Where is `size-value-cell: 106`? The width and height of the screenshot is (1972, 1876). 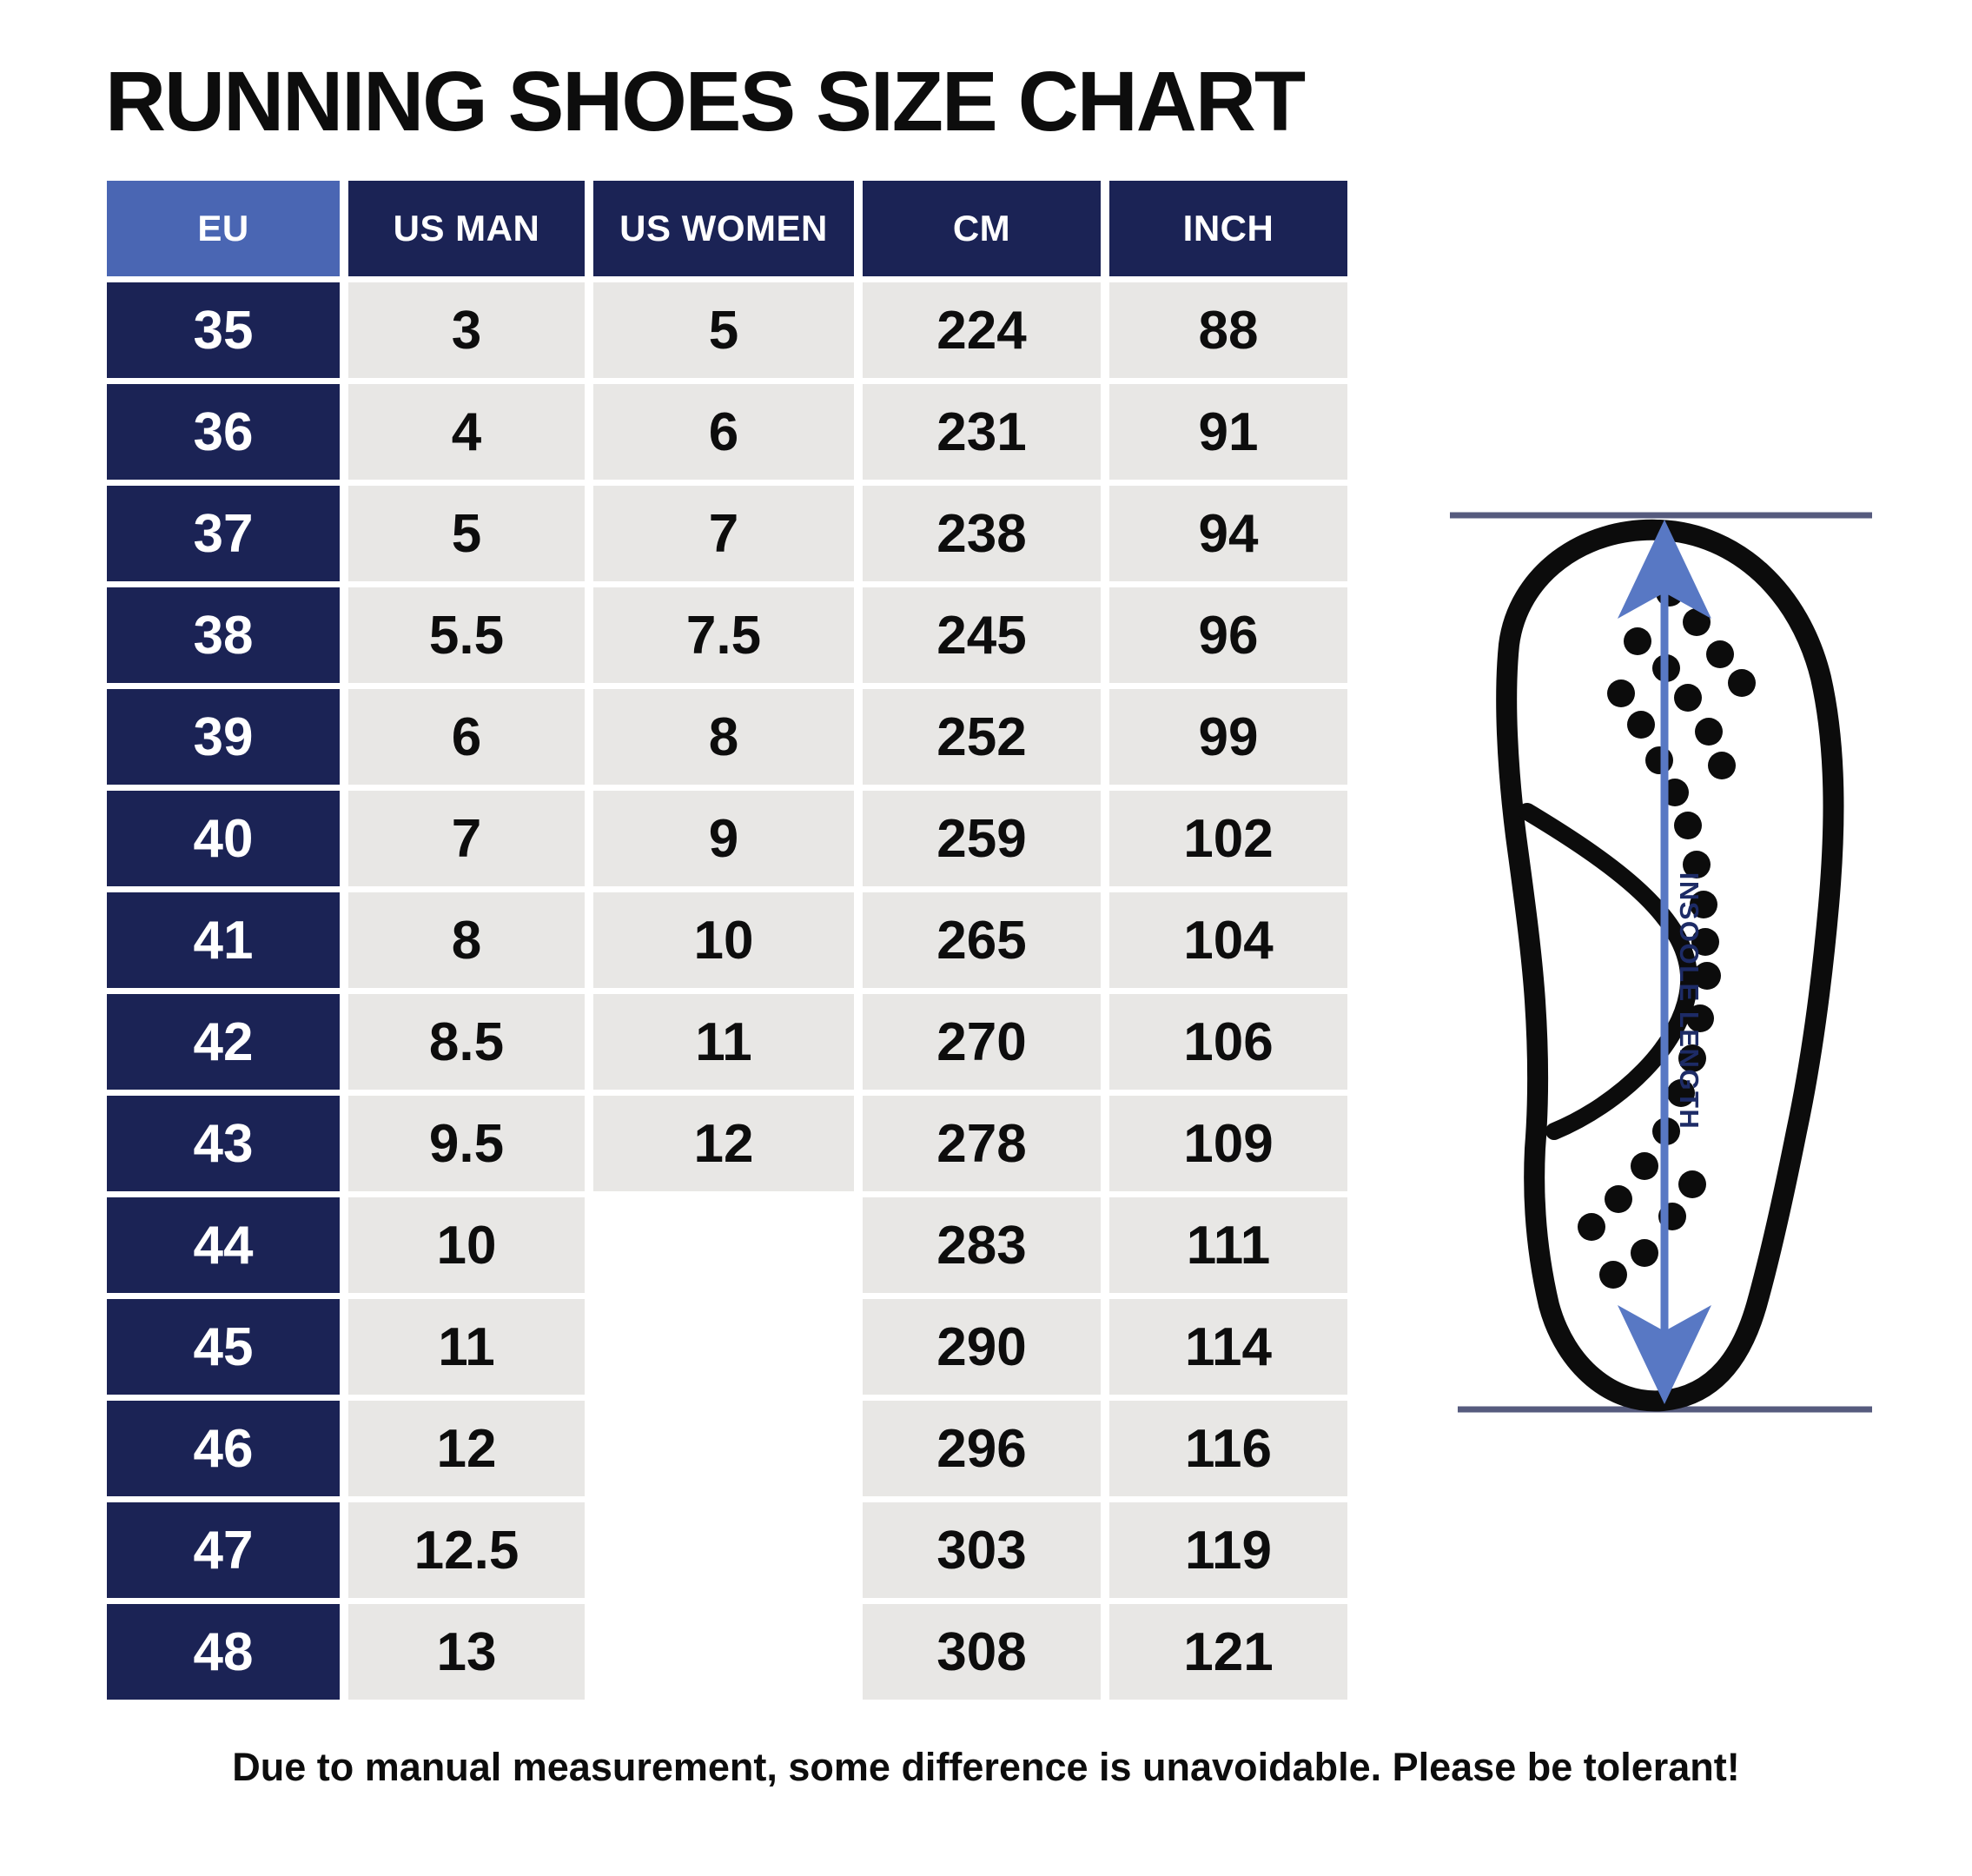
size-value-cell: 106 is located at coordinates (1228, 1042).